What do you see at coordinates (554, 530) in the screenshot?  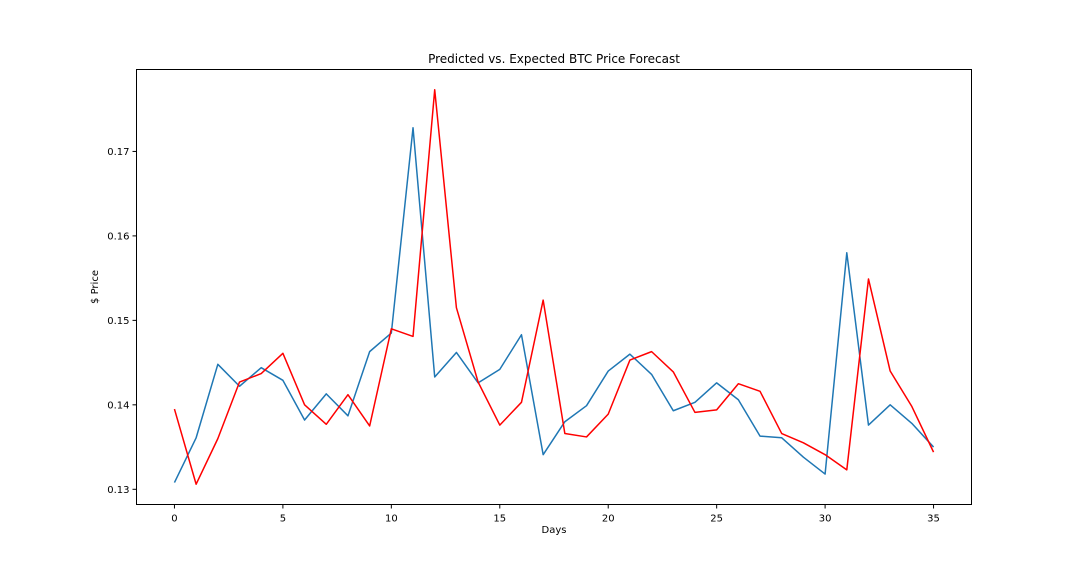 I see `x-axis-label: Days` at bounding box center [554, 530].